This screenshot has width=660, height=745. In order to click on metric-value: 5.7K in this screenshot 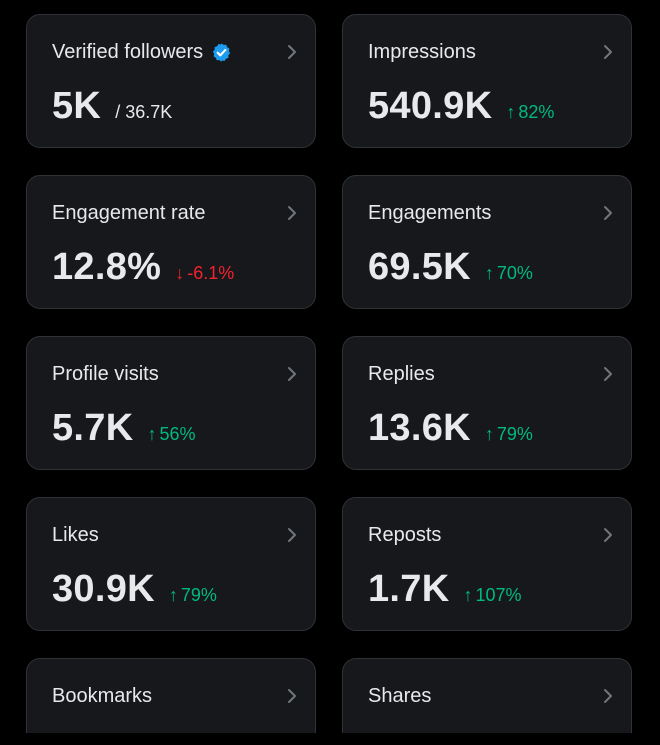, I will do `click(93, 428)`.